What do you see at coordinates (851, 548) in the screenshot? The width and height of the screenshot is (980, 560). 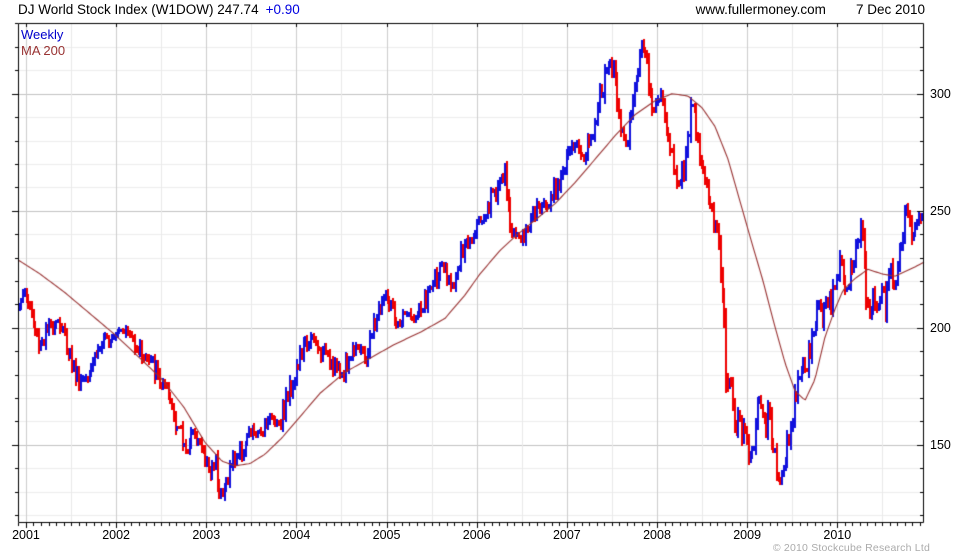 I see `copyright: © 2010 Stockcube Research Ltd` at bounding box center [851, 548].